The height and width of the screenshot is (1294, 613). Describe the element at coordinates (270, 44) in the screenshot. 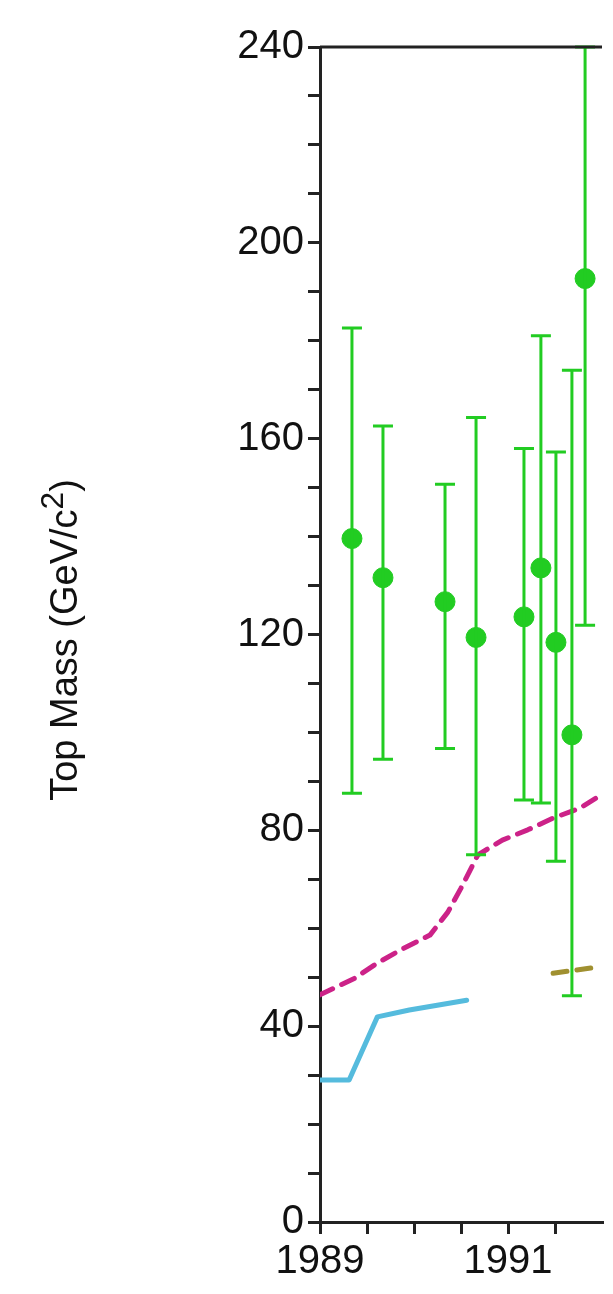

I see `y-tick-label: 240` at that location.